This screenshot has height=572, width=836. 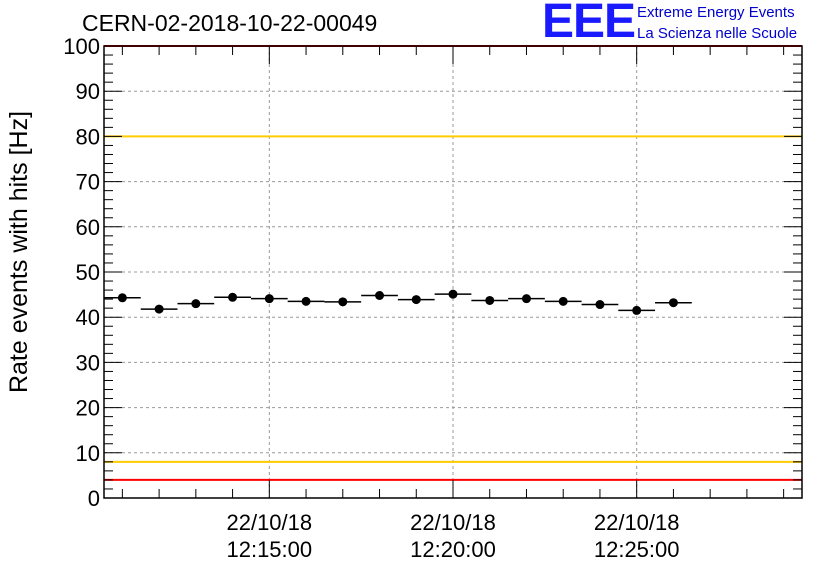 I want to click on logo-line-1: Extreme Energy Events, so click(x=716, y=12).